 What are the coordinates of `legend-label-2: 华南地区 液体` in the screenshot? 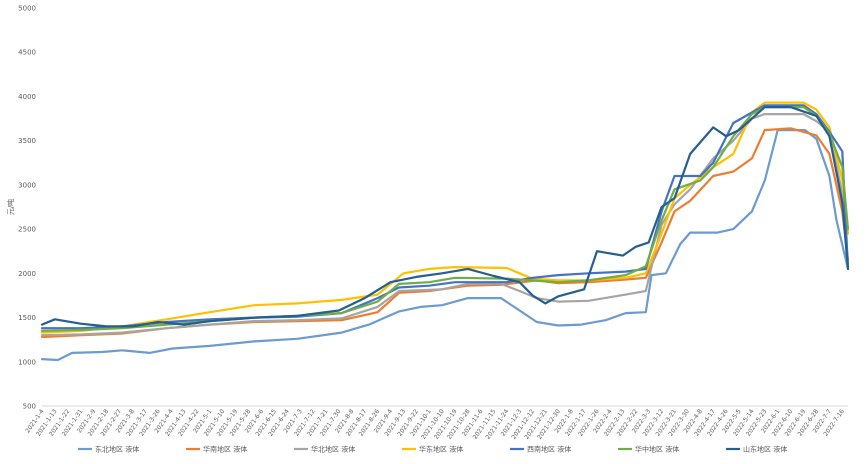 It's located at (225, 449).